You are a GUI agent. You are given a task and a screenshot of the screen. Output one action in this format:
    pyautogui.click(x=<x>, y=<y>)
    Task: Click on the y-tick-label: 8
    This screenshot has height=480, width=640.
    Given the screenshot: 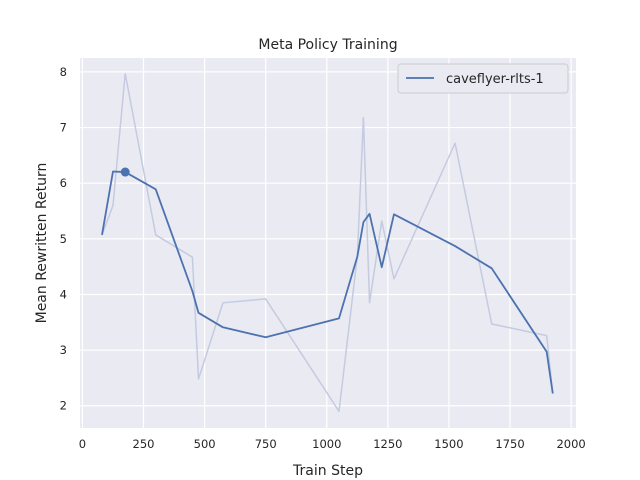 What is the action you would take?
    pyautogui.click(x=63, y=72)
    